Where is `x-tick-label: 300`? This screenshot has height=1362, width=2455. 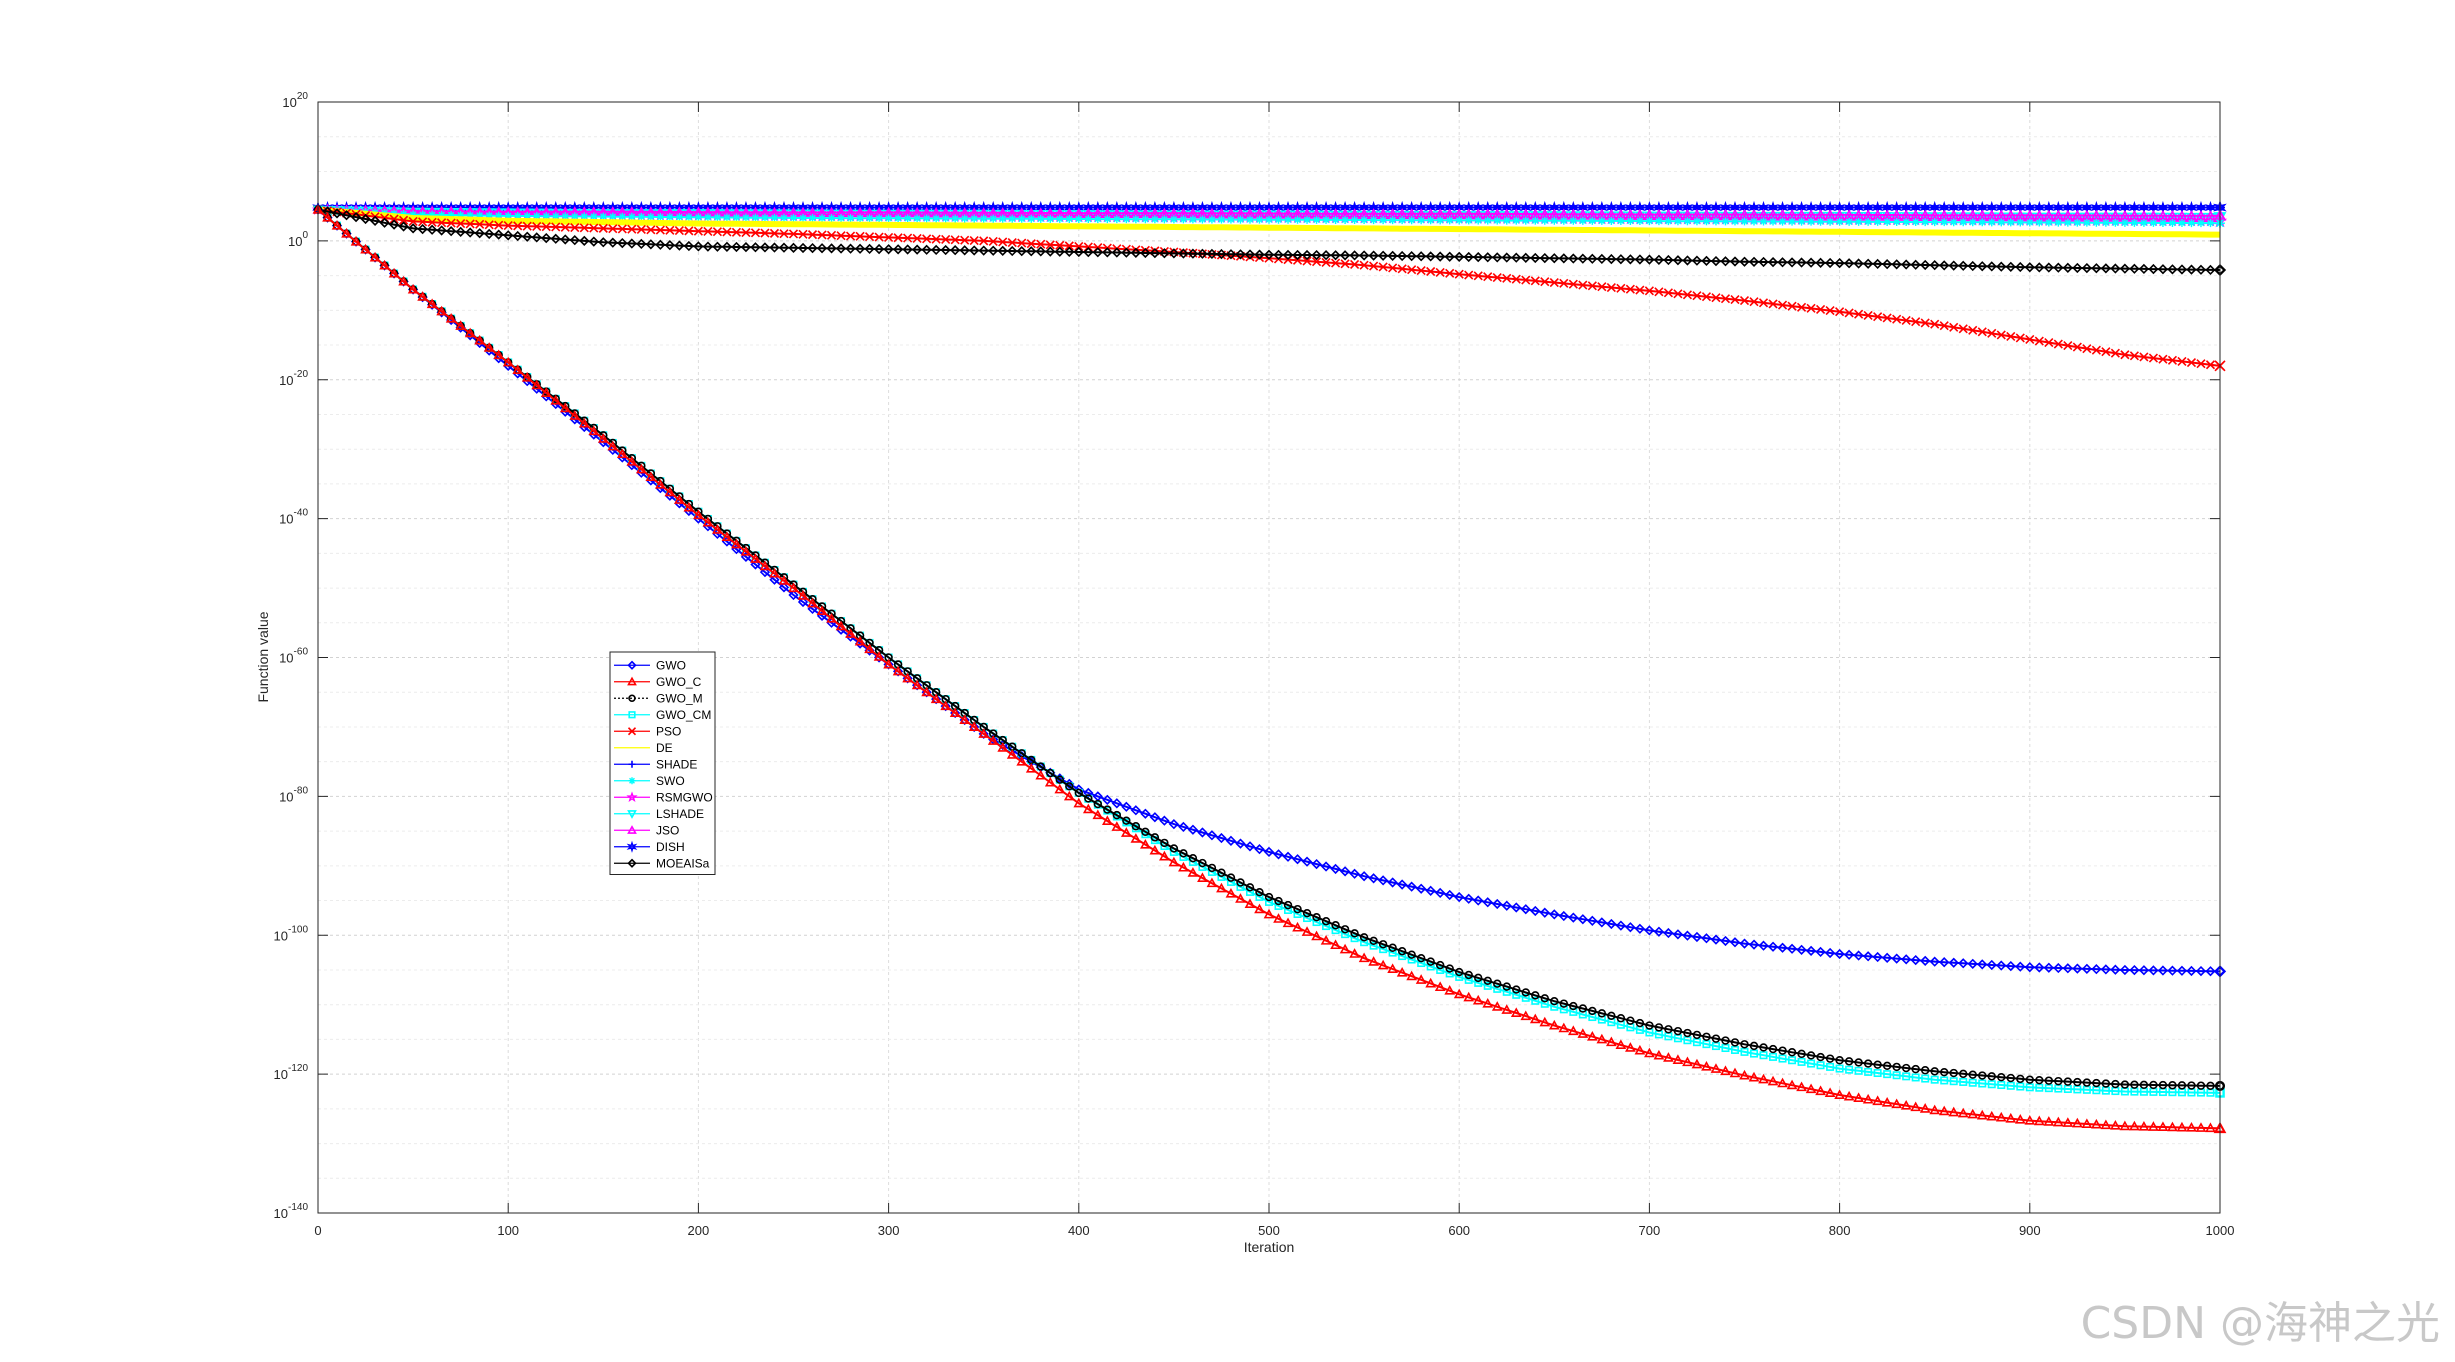 x-tick-label: 300 is located at coordinates (889, 1230).